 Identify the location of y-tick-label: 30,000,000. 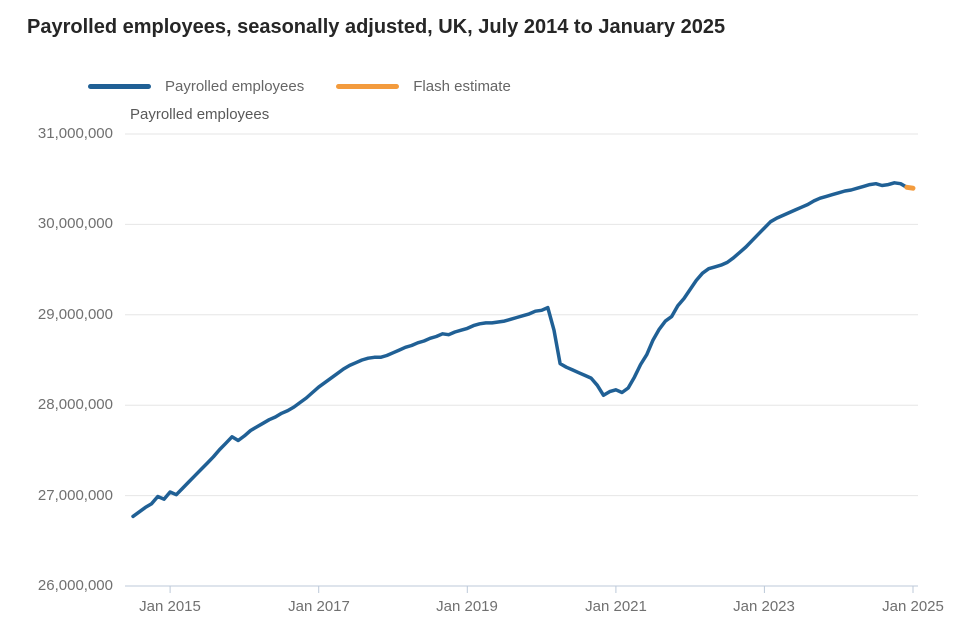
(75, 223).